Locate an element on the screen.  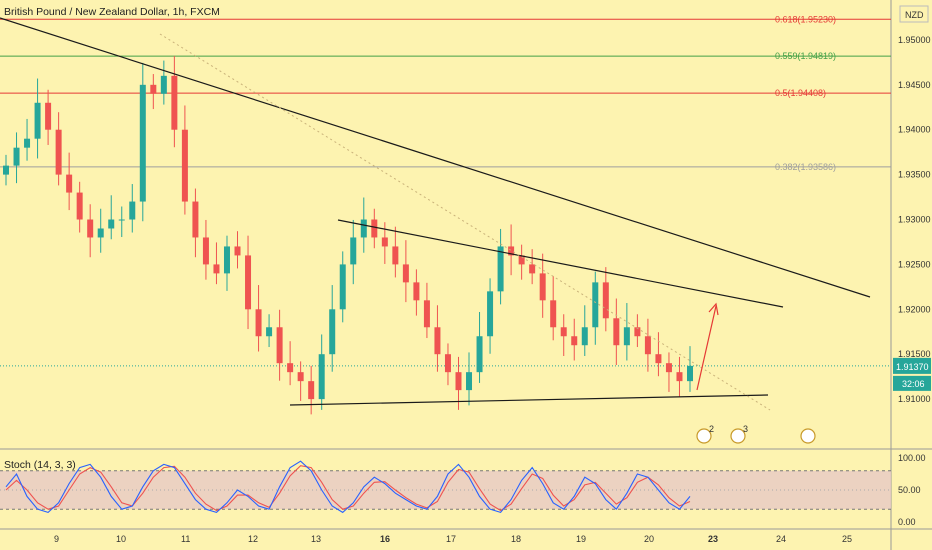
countdown-value: 32:06 is located at coordinates (913, 384).